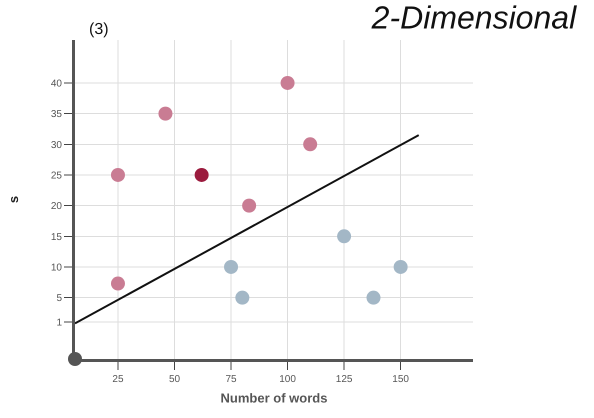  Describe the element at coordinates (401, 379) in the screenshot. I see `x-tick-label: 150` at that location.